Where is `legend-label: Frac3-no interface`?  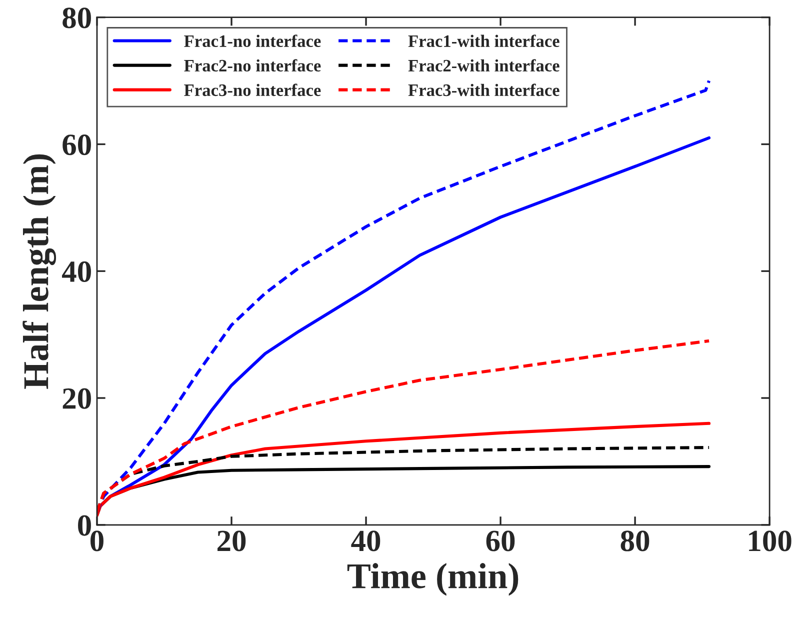
legend-label: Frac3-no interface is located at coordinates (252, 90).